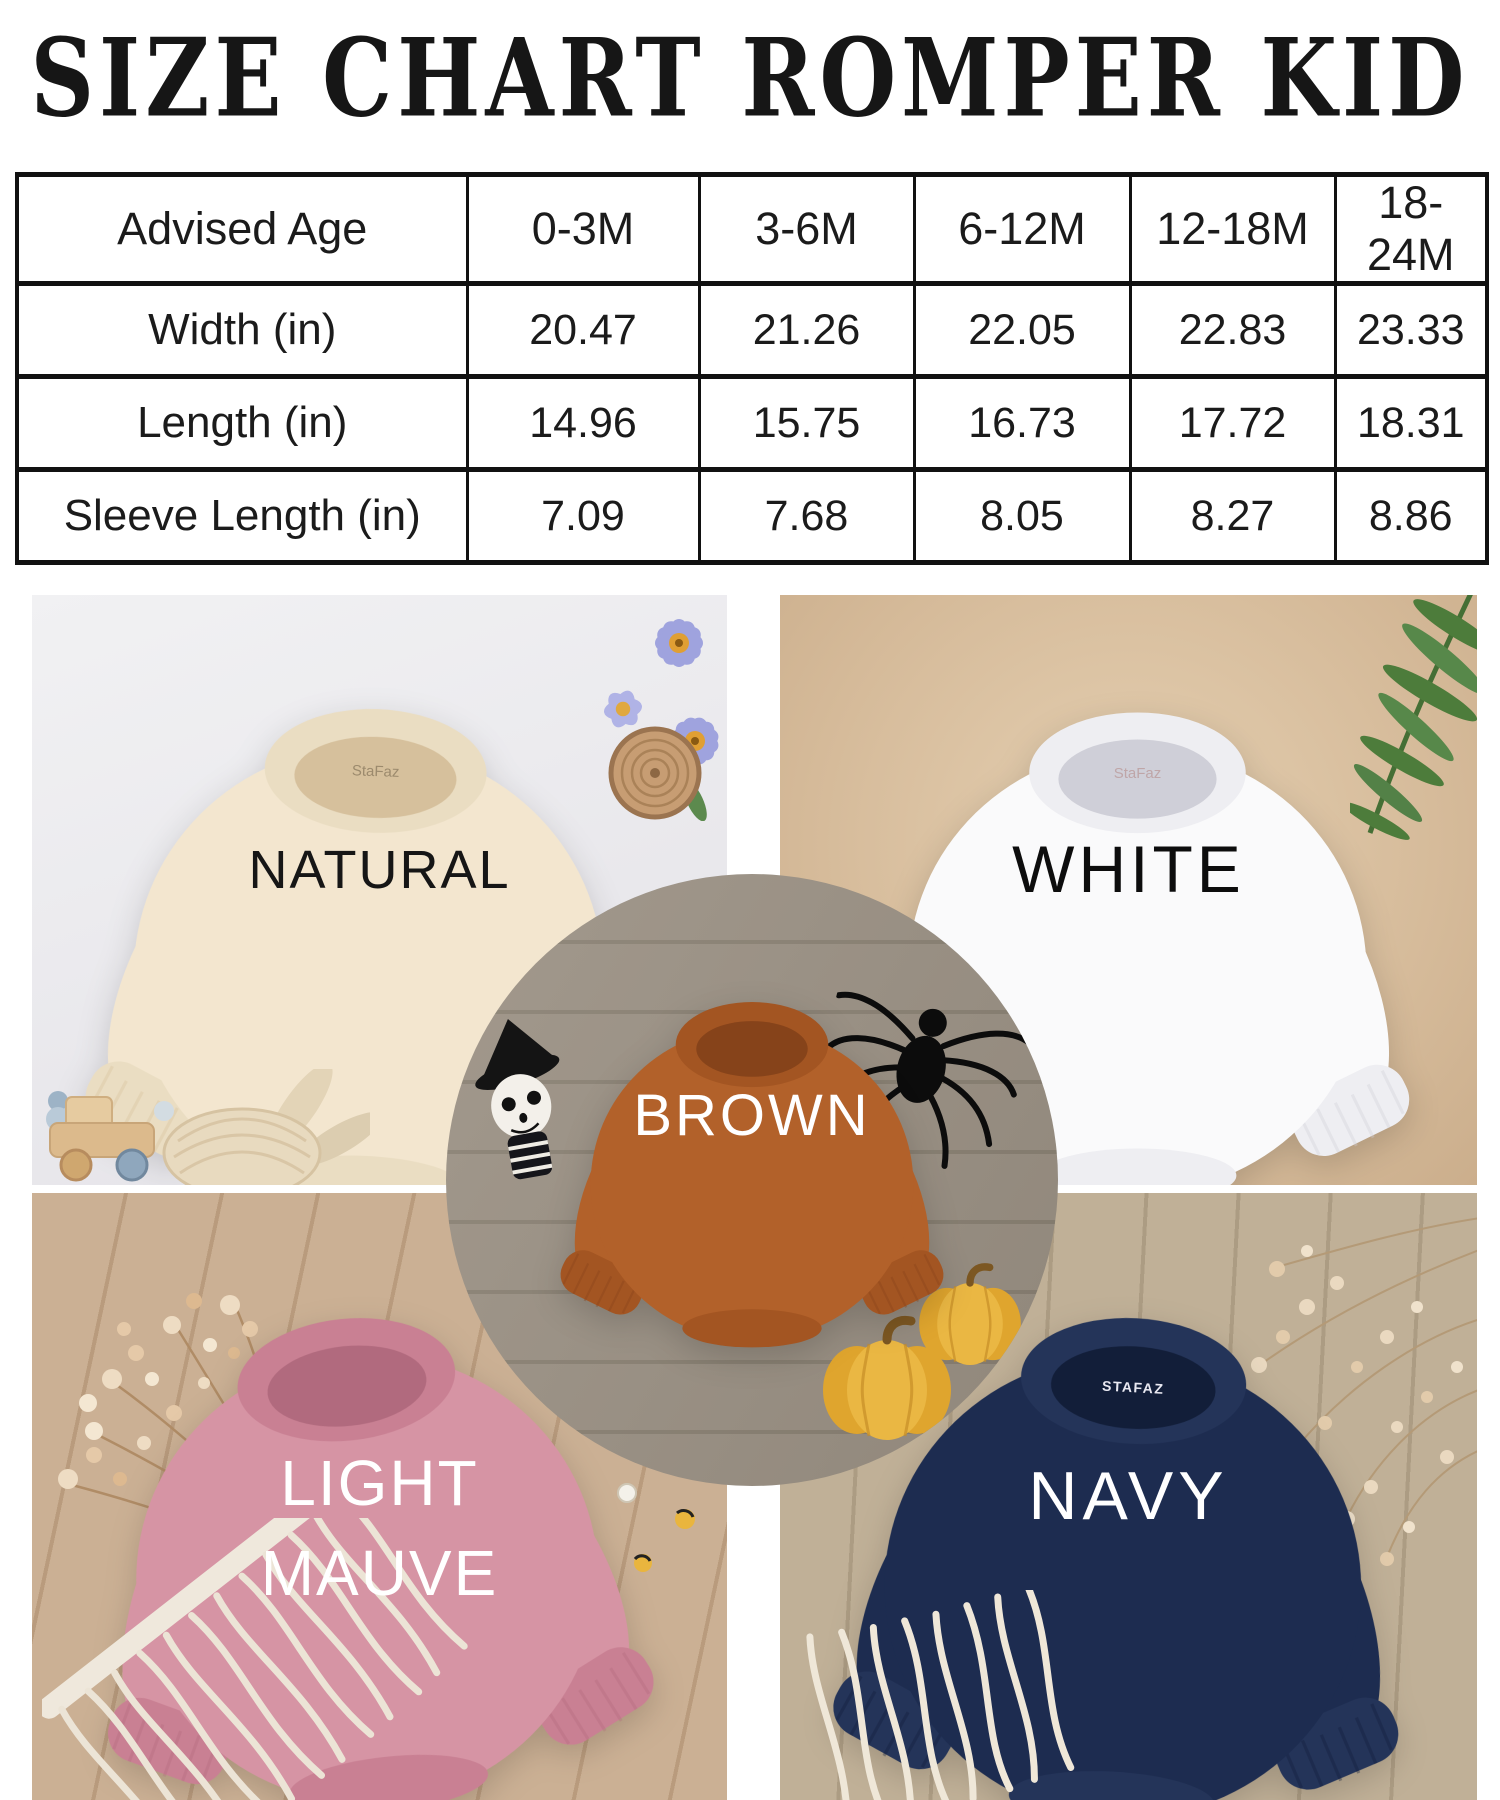 The height and width of the screenshot is (1800, 1500). Describe the element at coordinates (242, 330) in the screenshot. I see `row-label: Width (in)` at that location.